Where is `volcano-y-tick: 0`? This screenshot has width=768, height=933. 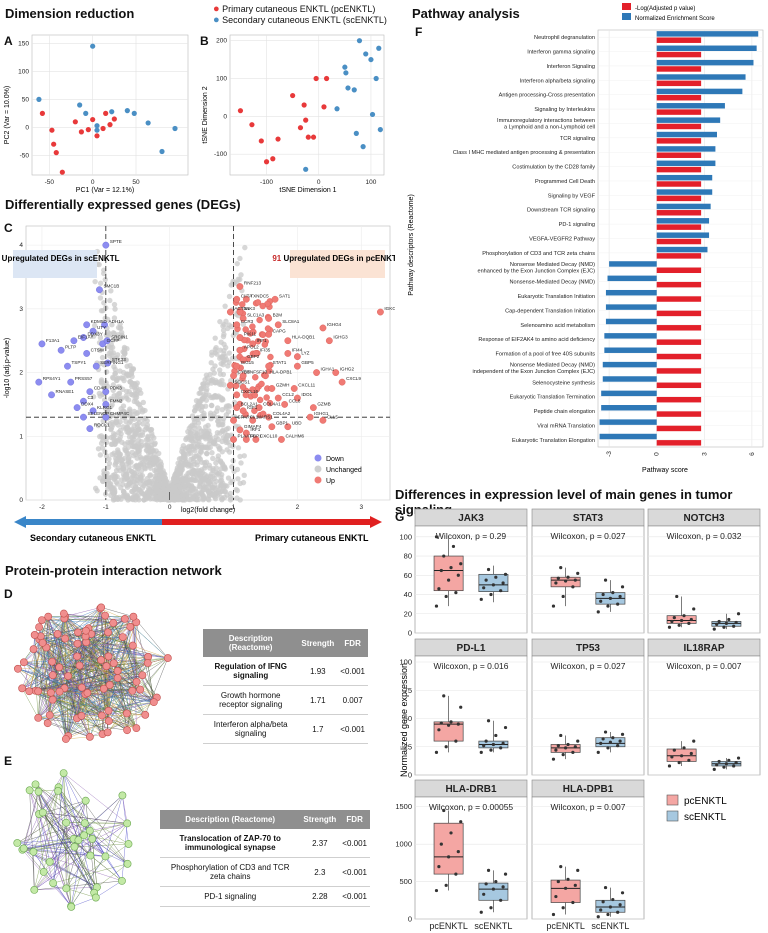 volcano-y-tick: 0 is located at coordinates (21, 500).